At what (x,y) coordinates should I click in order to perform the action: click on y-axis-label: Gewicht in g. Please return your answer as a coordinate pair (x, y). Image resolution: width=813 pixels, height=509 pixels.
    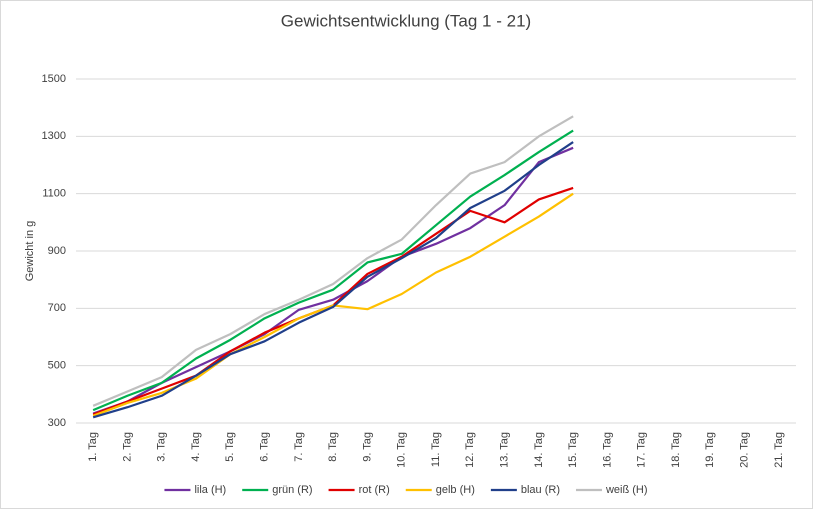
    Looking at the image, I should click on (30, 251).